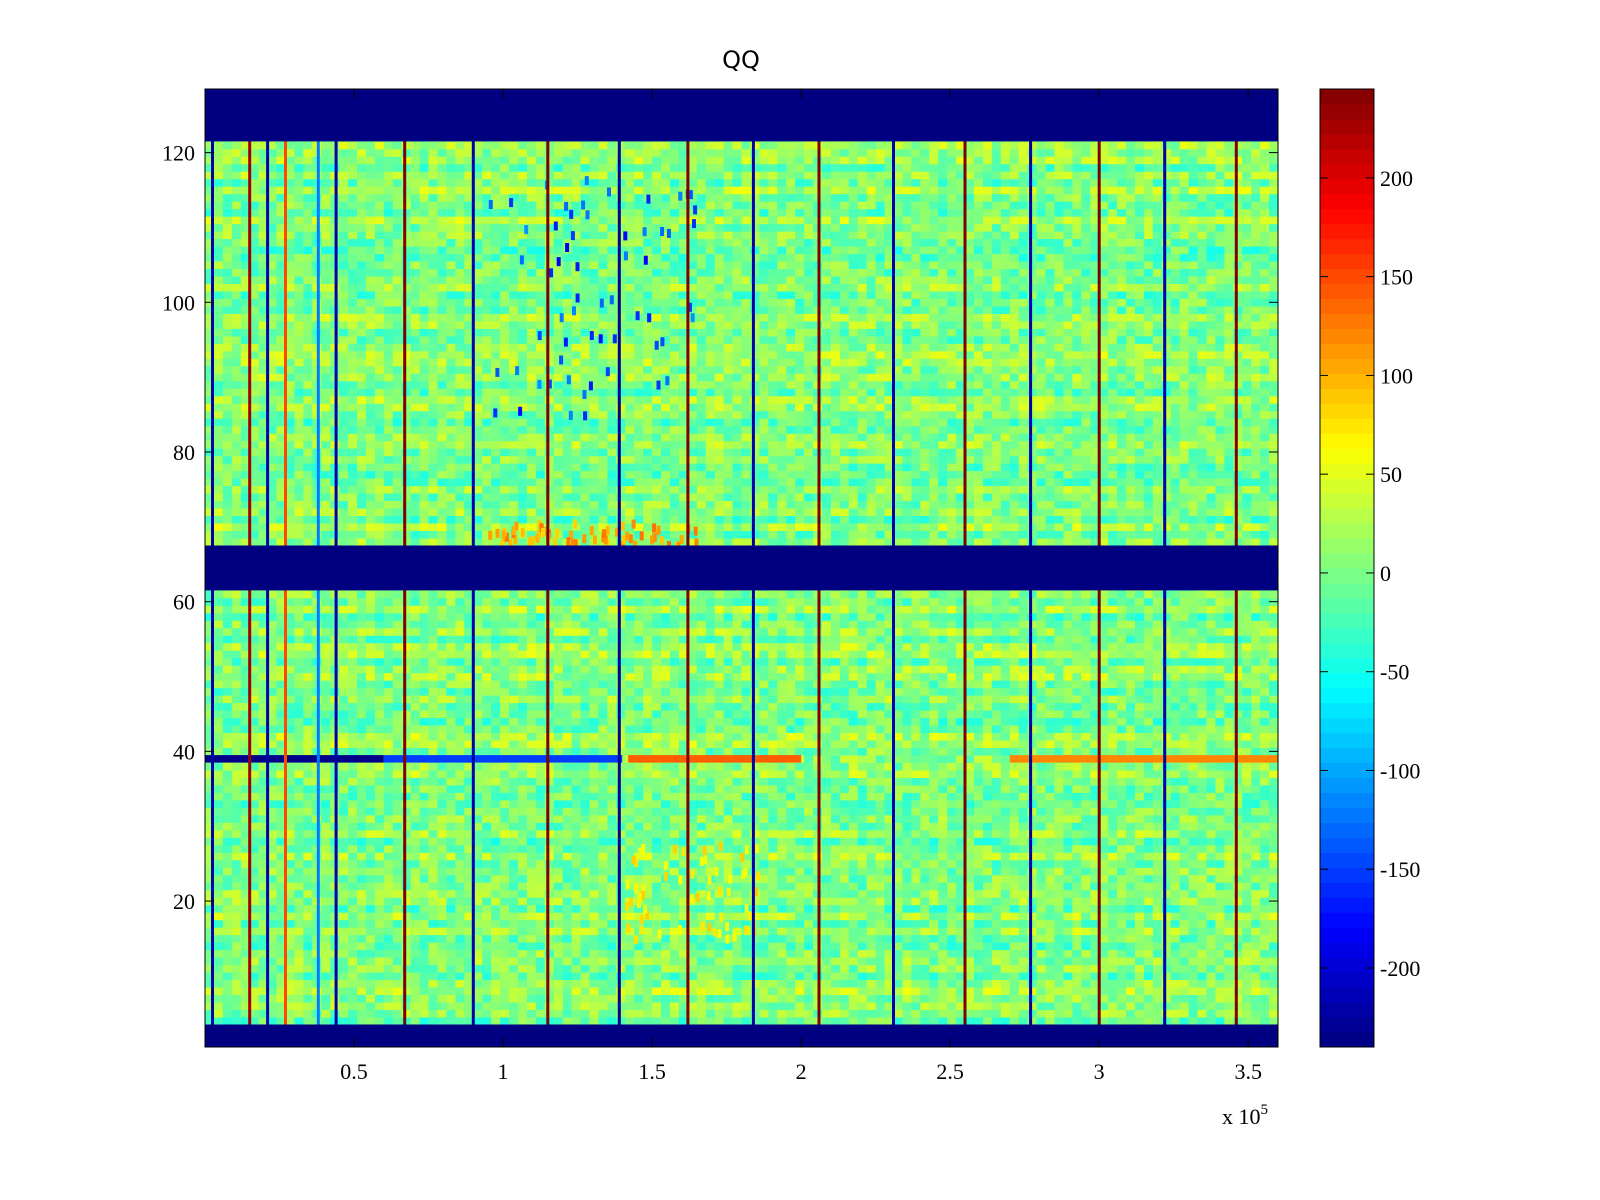 Image resolution: width=1600 pixels, height=1200 pixels. Describe the element at coordinates (741, 60) in the screenshot. I see `chart-title: QQ` at that location.